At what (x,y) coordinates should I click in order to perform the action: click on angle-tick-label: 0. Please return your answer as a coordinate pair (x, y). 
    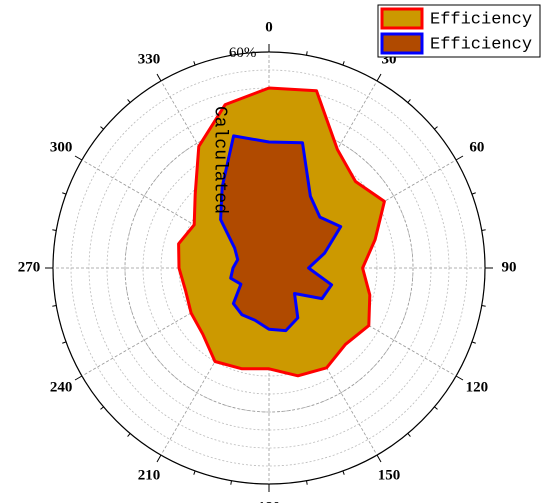
    Looking at the image, I should click on (269, 27).